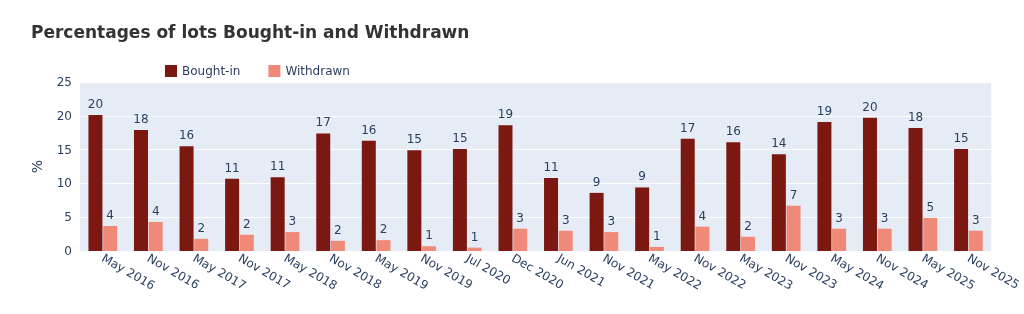 The image size is (1024, 314). What do you see at coordinates (793, 194) in the screenshot?
I see `data-label: 7` at bounding box center [793, 194].